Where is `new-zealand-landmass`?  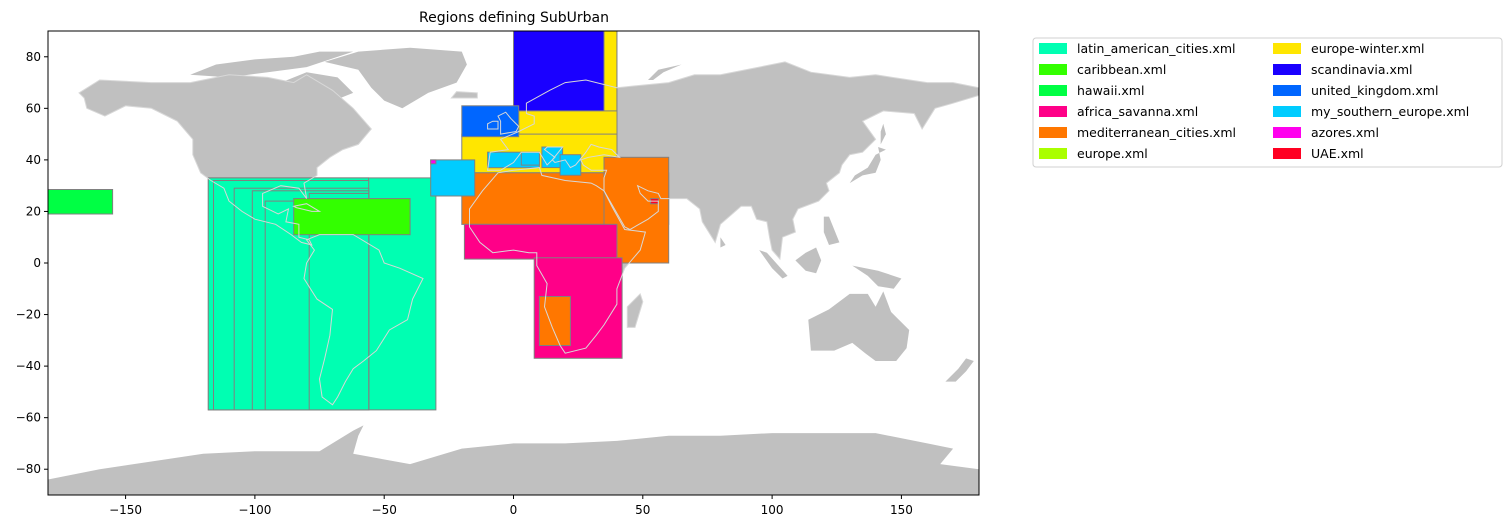
new-zealand-landmass is located at coordinates (959, 370).